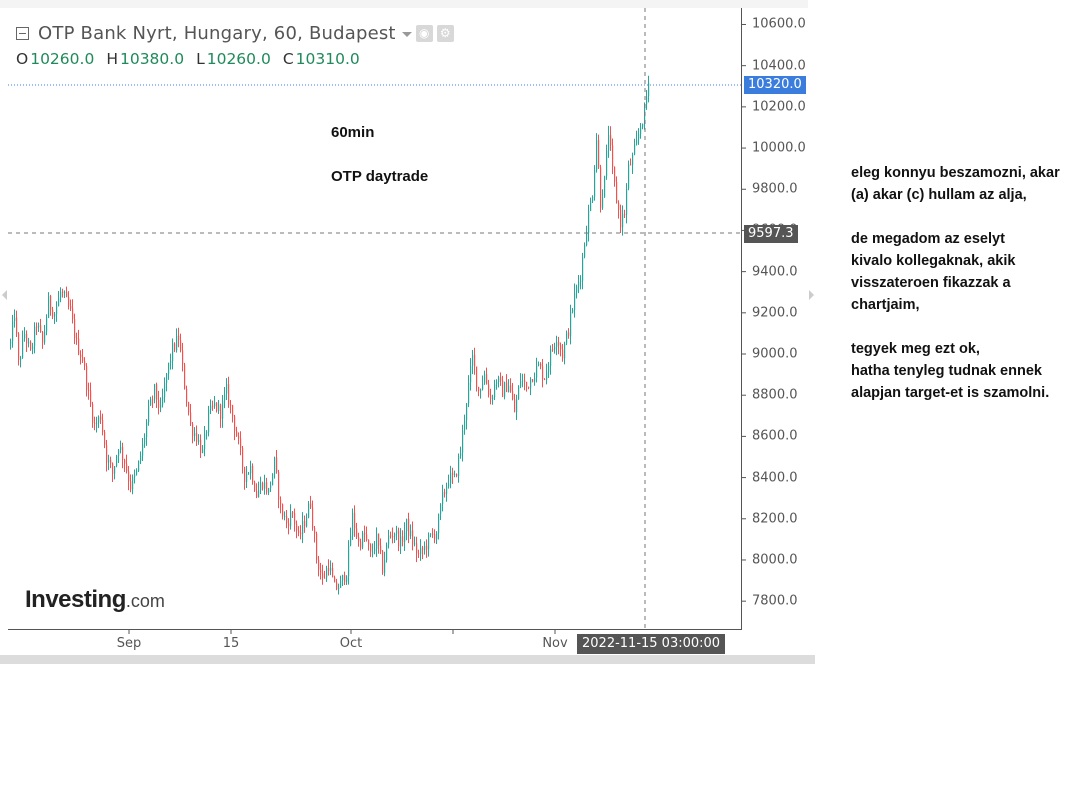  Describe the element at coordinates (424, 33) in the screenshot. I see `eye-icon: ◉` at that location.